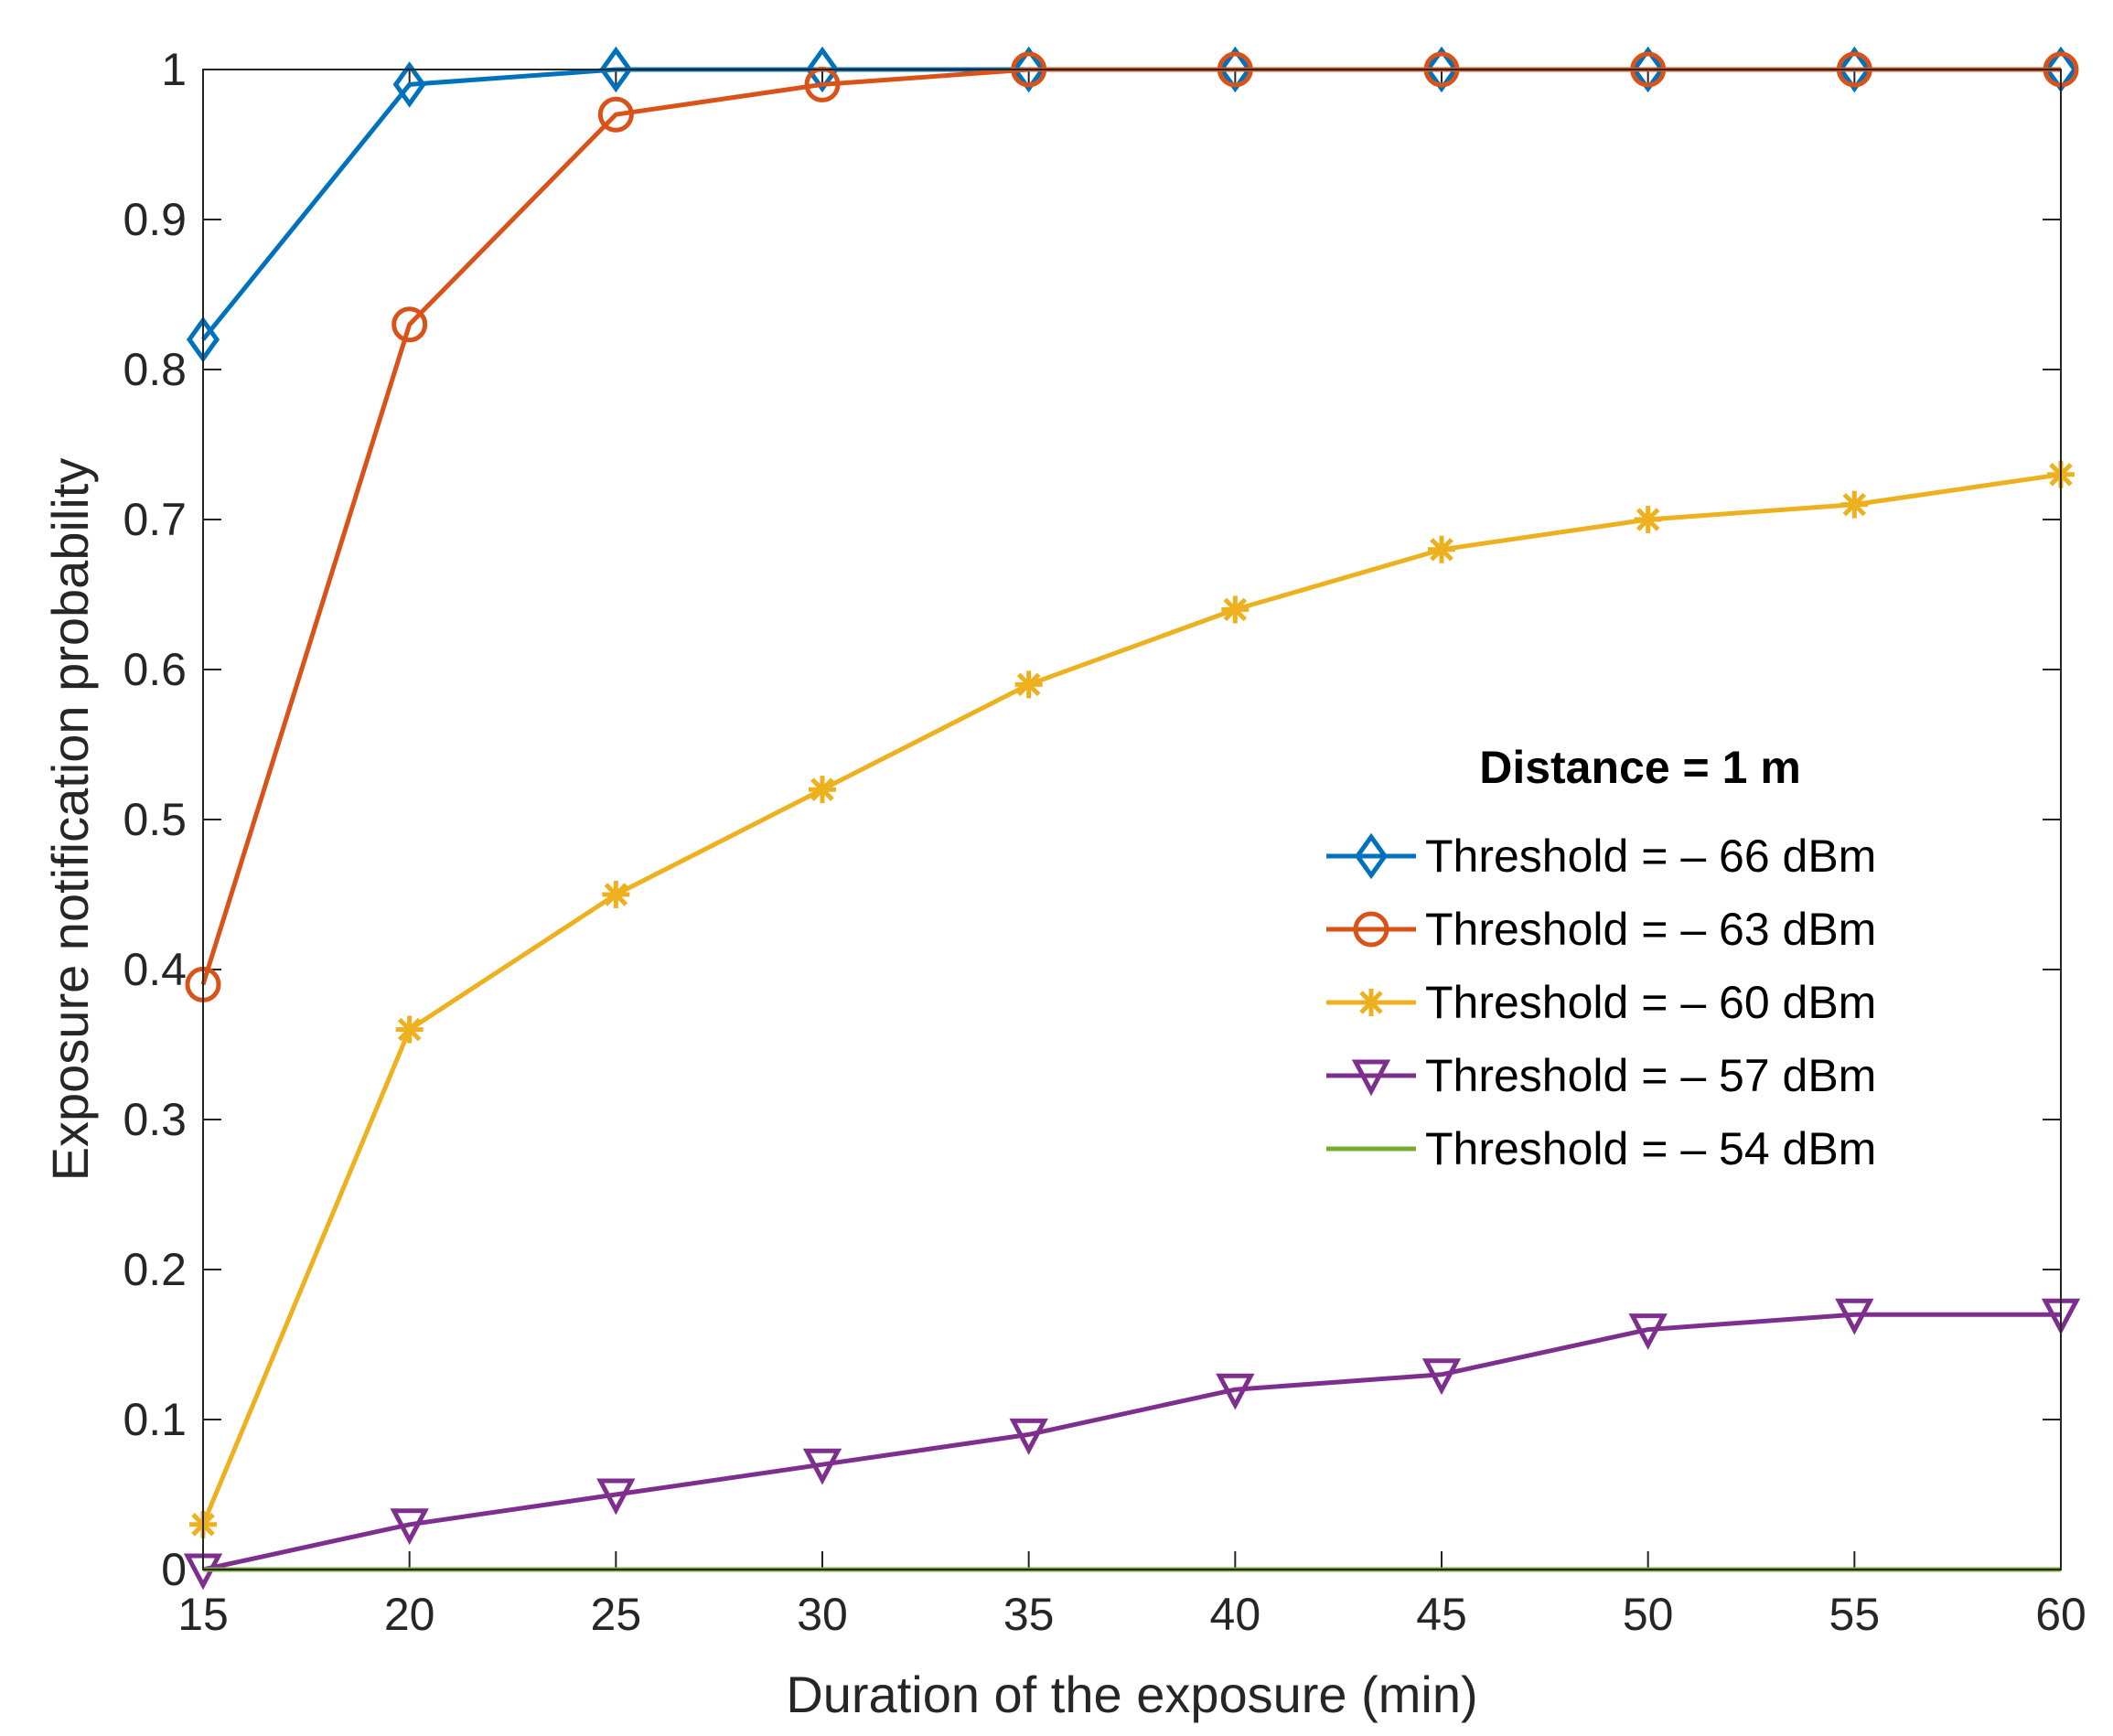 Image resolution: width=2113 pixels, height=1736 pixels. What do you see at coordinates (1651, 856) in the screenshot?
I see `legend-label: Threshold = – 66 dBm` at bounding box center [1651, 856].